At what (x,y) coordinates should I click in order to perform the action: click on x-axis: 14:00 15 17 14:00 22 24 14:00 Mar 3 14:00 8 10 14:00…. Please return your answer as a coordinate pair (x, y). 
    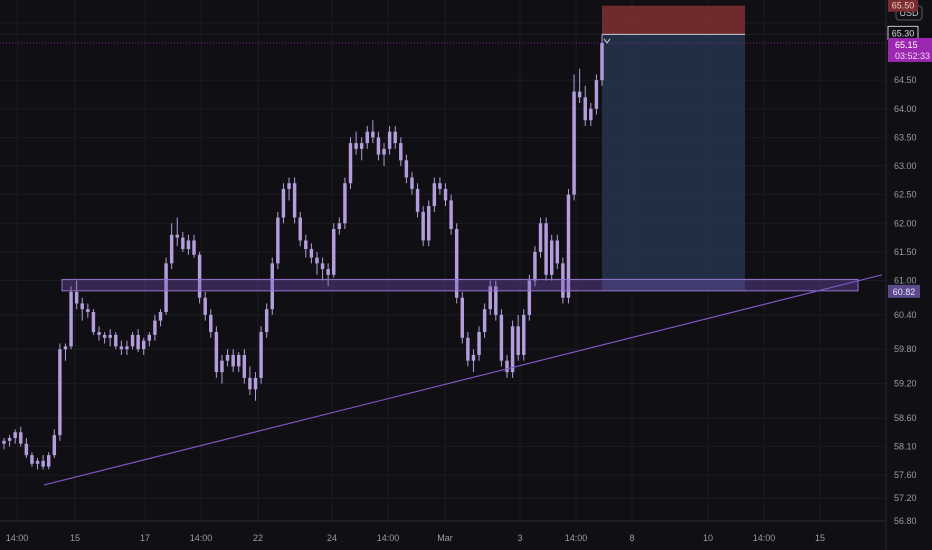
    Looking at the image, I should click on (443, 531).